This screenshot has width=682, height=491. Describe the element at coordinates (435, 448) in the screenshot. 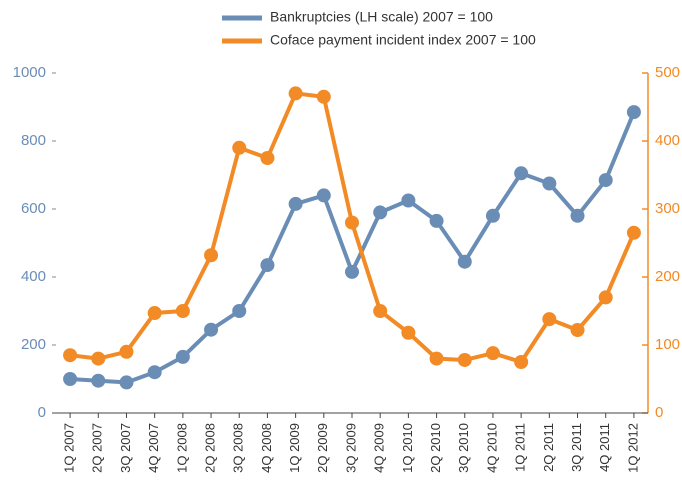

I see `x-tick-label: 2Q 2010` at that location.